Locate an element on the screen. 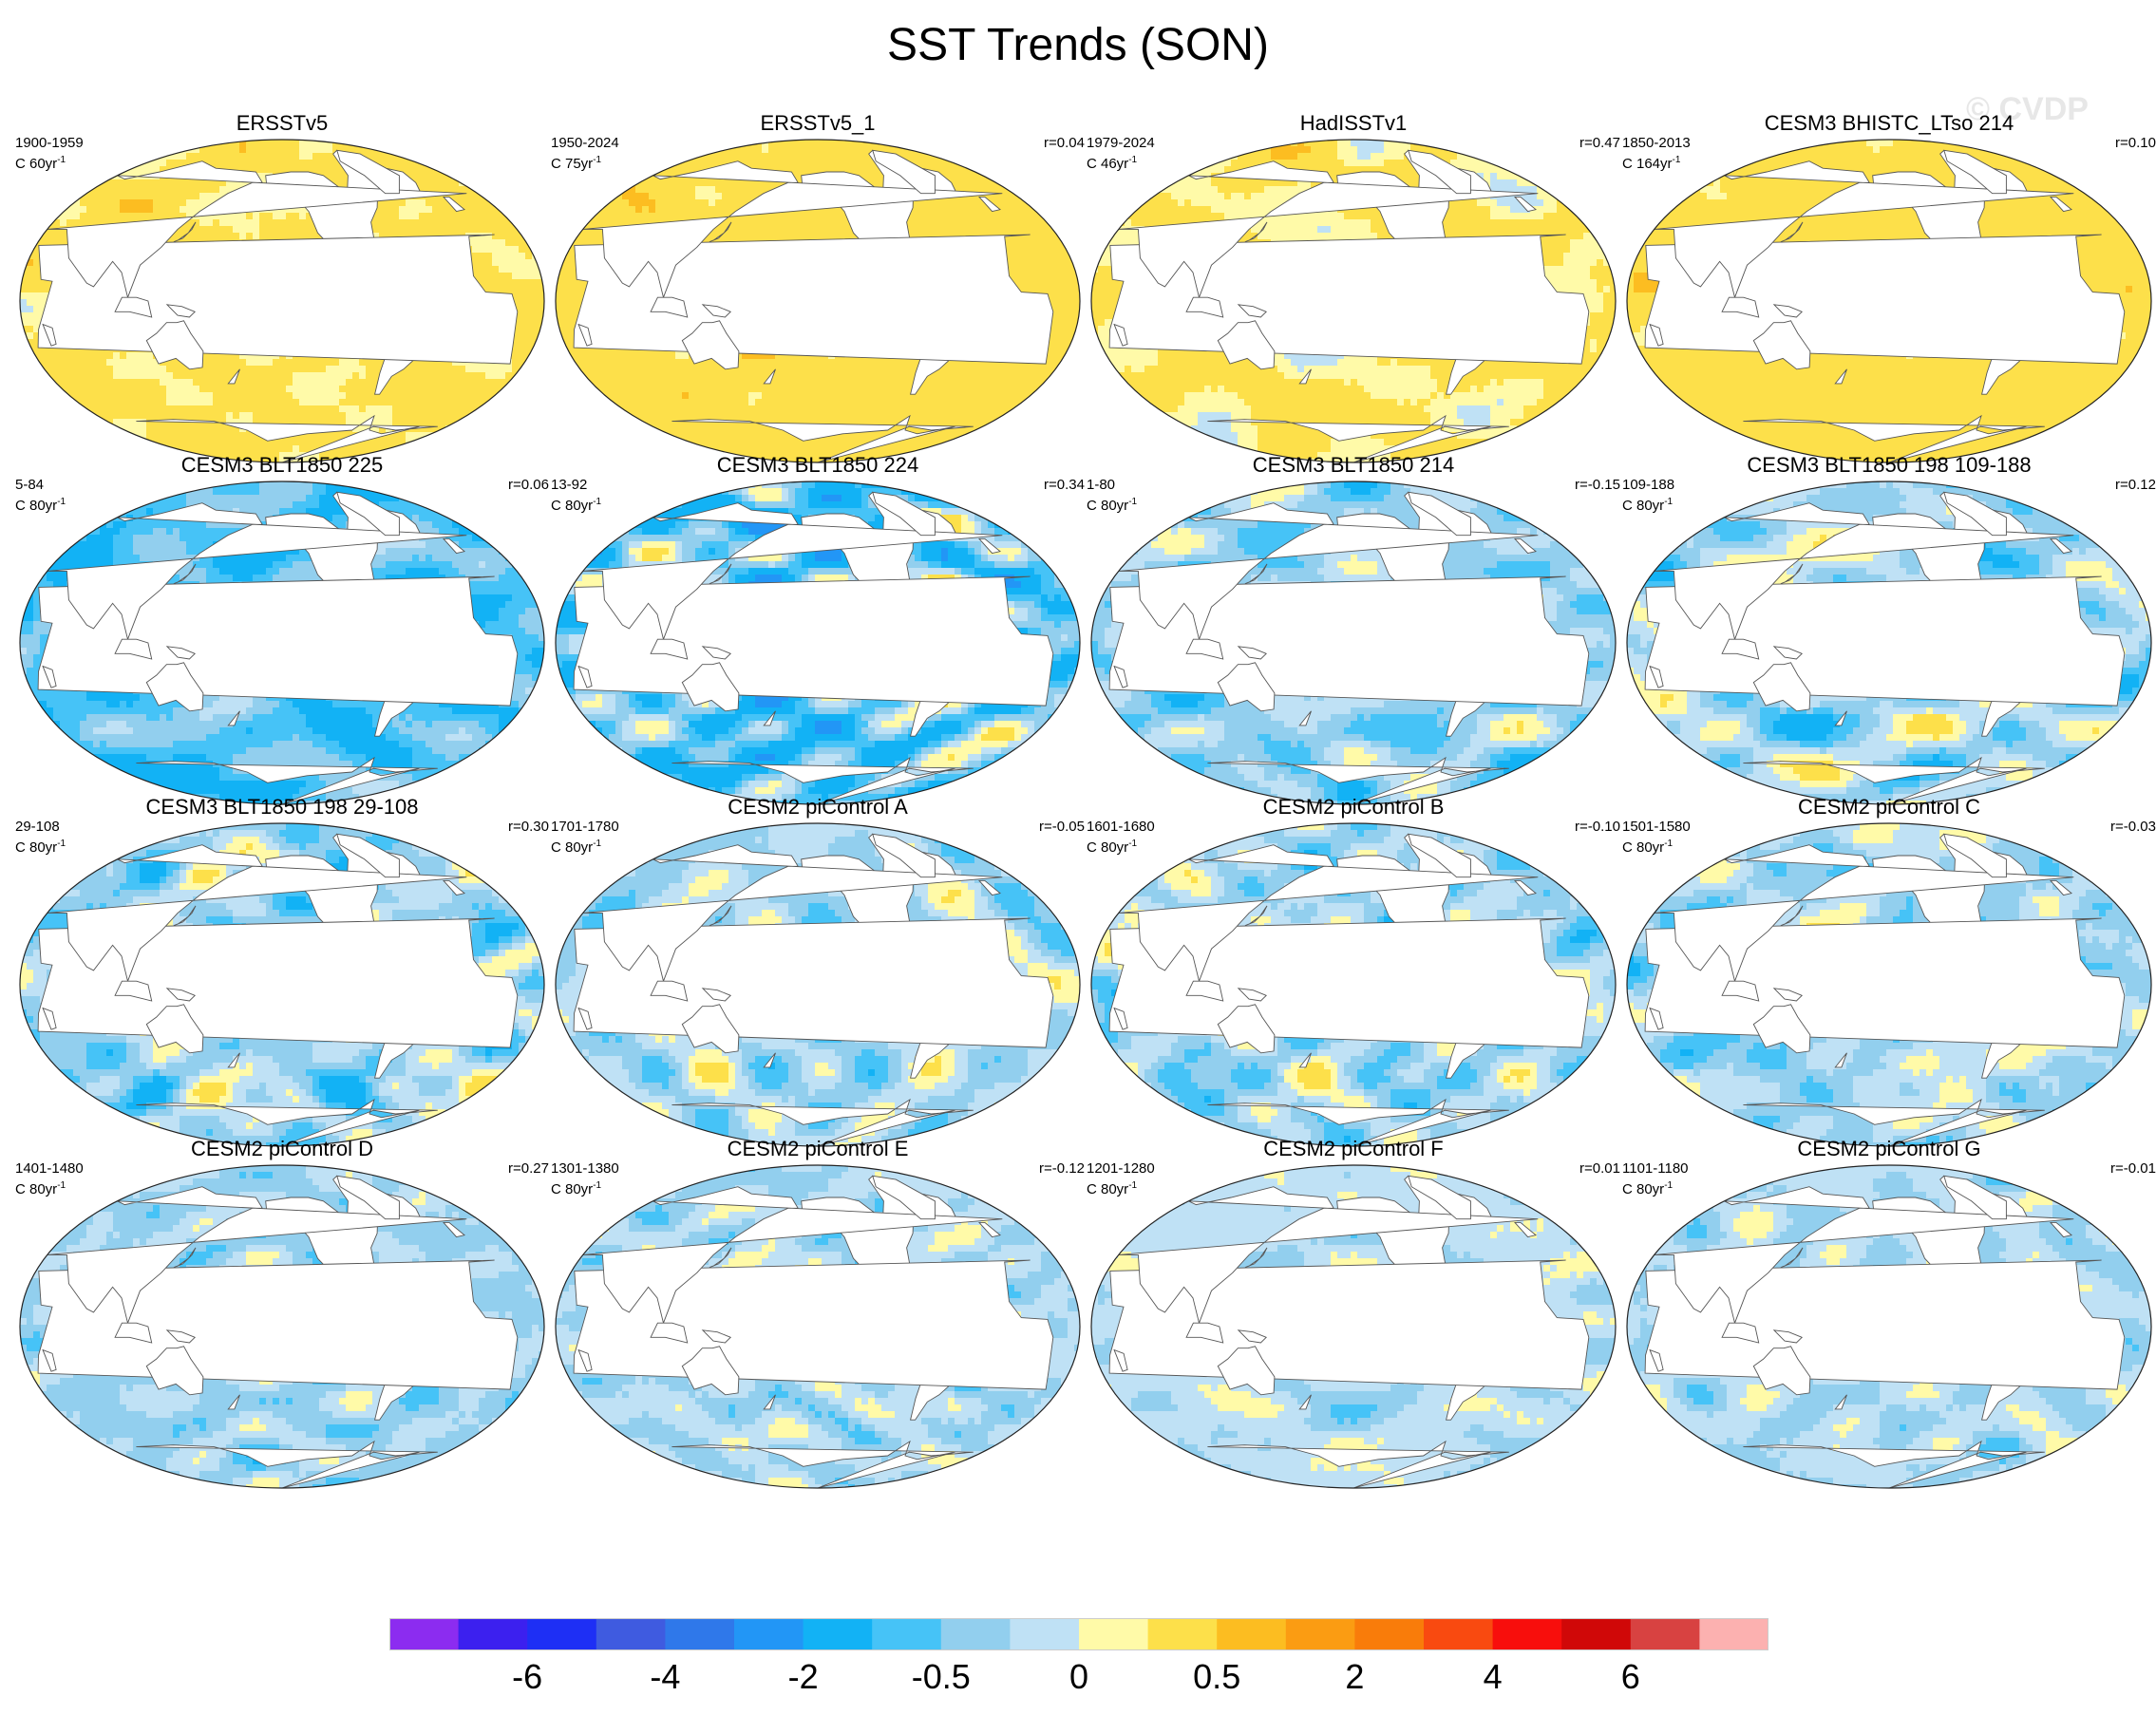 Image resolution: width=2156 pixels, height=1715 pixels. panel-title: CESM2 piControl B is located at coordinates (1354, 807).